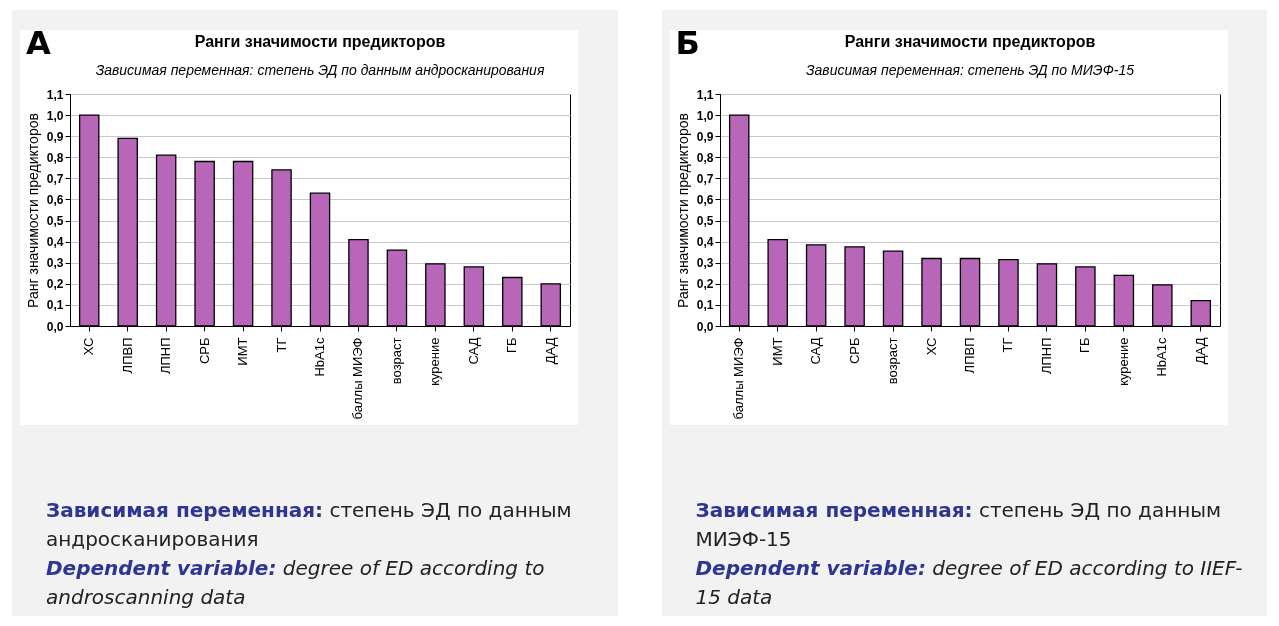 This screenshot has height=626, width=1279. Describe the element at coordinates (969, 582) in the screenshot. I see `text: Dependent variable: degree of ED according to IIEF-15 data` at that location.